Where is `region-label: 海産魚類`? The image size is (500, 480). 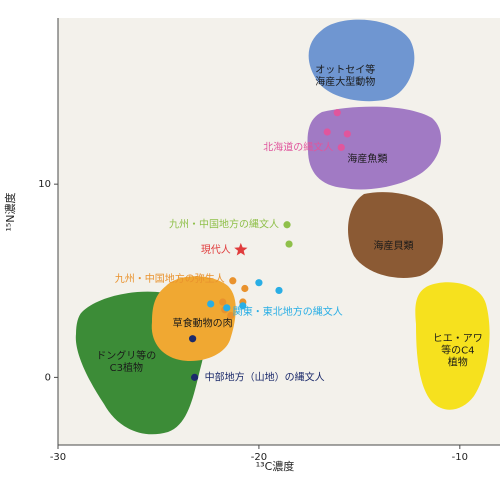
region-label: 海産魚類 is located at coordinates (367, 158).